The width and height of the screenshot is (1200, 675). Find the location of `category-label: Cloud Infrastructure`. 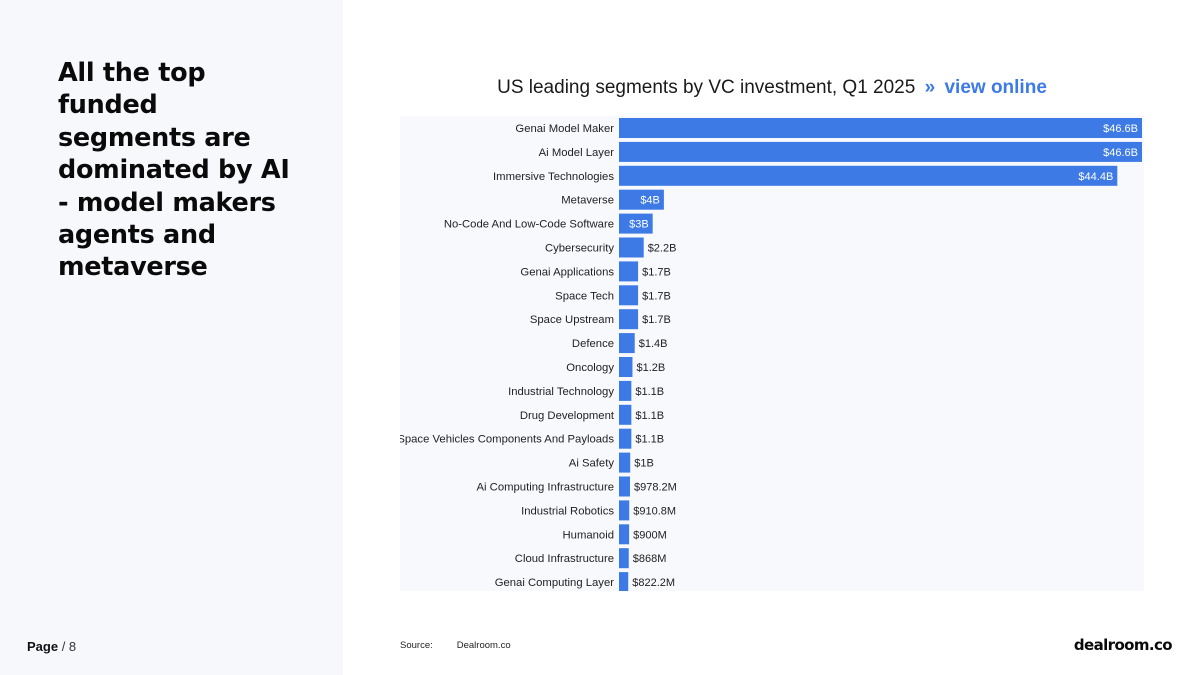

category-label: Cloud Infrastructure is located at coordinates (564, 559).